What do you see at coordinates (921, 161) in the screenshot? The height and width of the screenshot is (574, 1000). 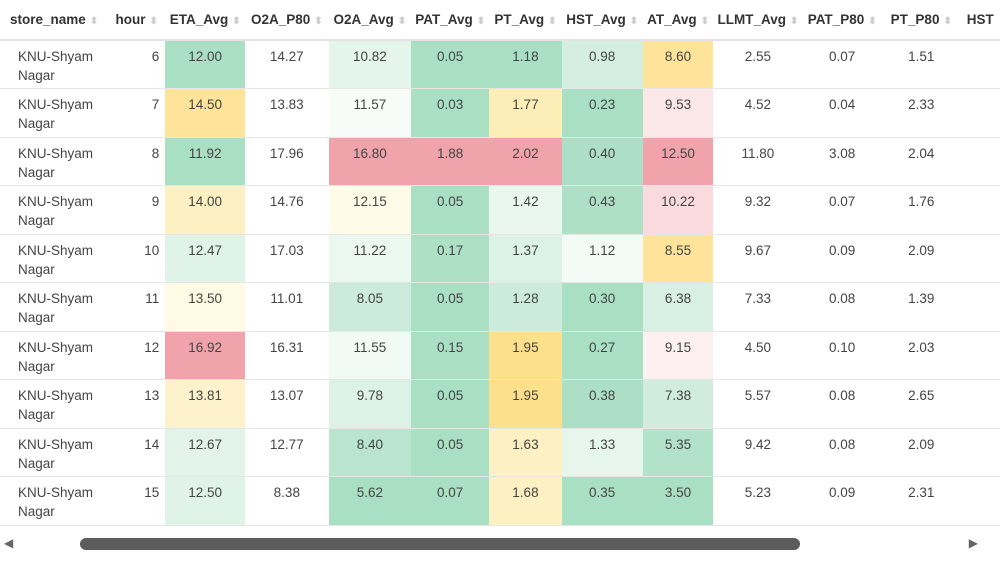 I see `cell-pt-p80: 2.04` at bounding box center [921, 161].